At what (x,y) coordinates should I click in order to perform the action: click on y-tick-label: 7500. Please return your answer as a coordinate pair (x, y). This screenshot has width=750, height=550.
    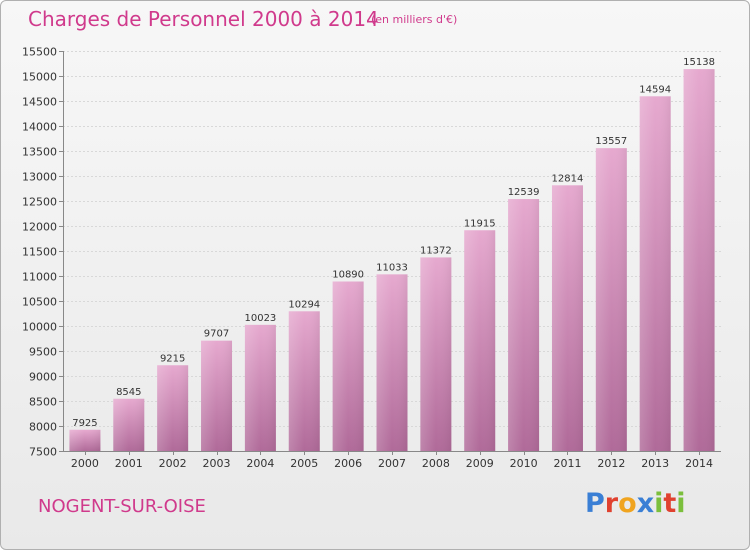
    Looking at the image, I should click on (43, 452).